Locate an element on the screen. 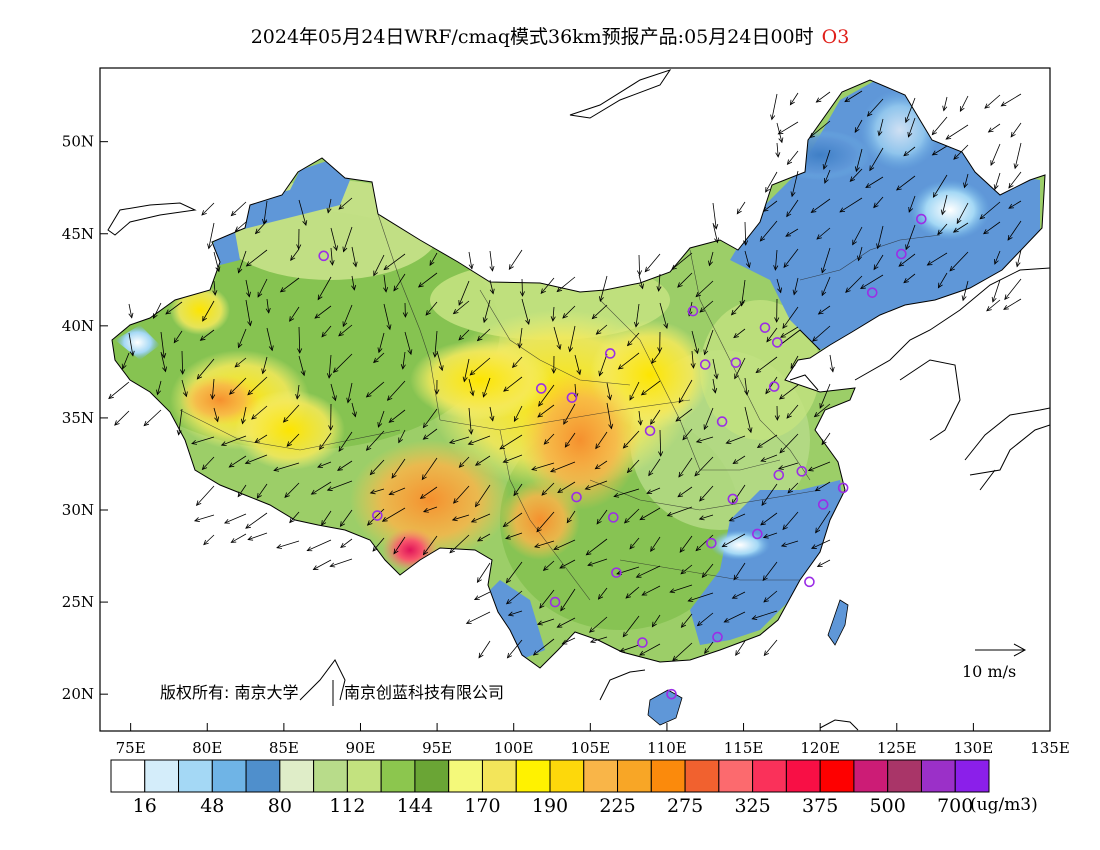 This screenshot has height=850, width=1100. lon-label: 80E is located at coordinates (207, 748).